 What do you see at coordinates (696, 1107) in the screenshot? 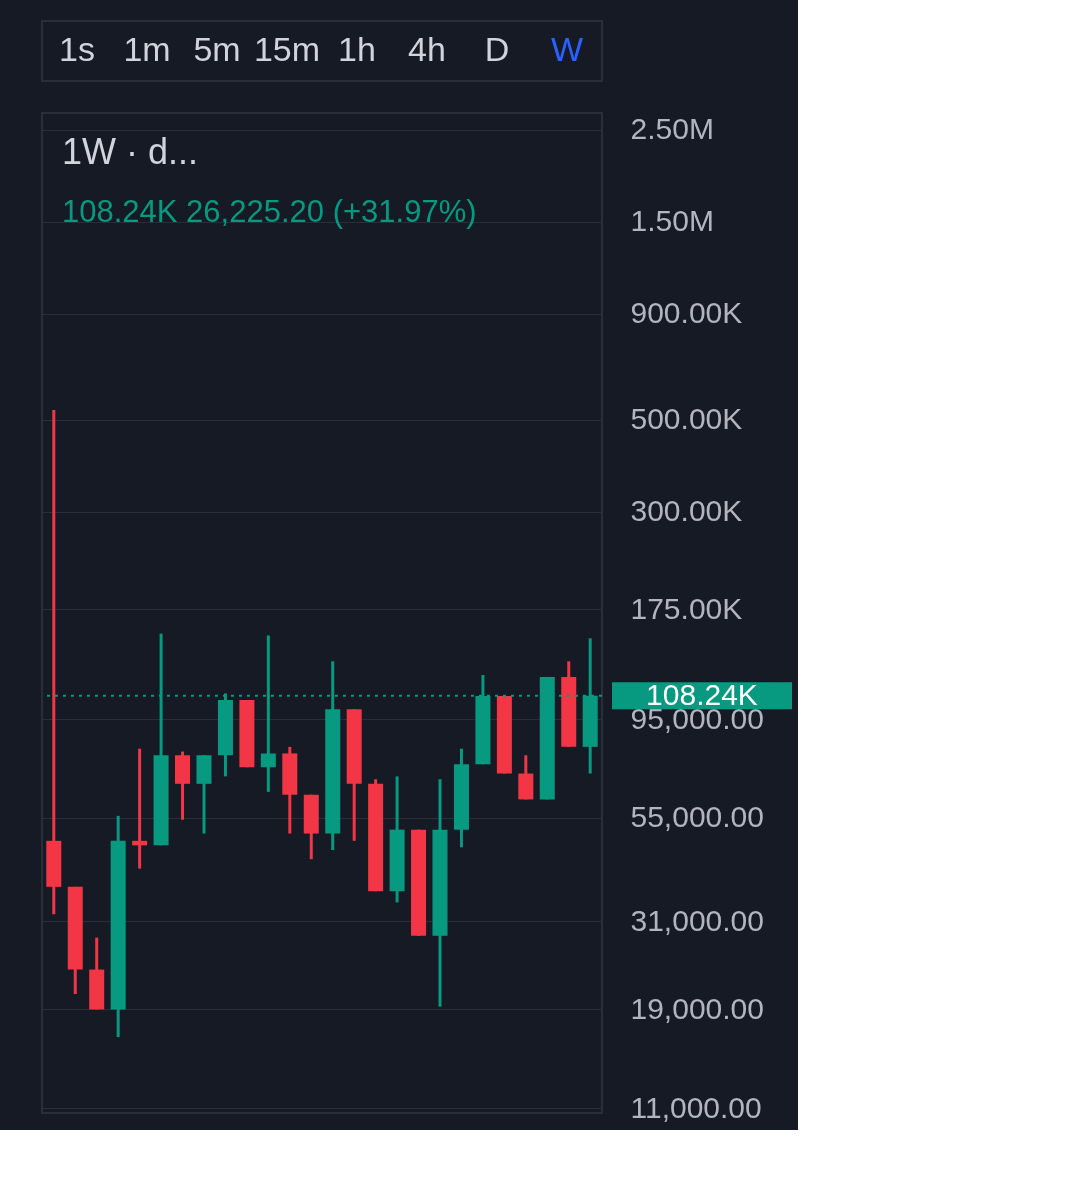
I see `y-tick-label: 11,000.00` at bounding box center [696, 1107].